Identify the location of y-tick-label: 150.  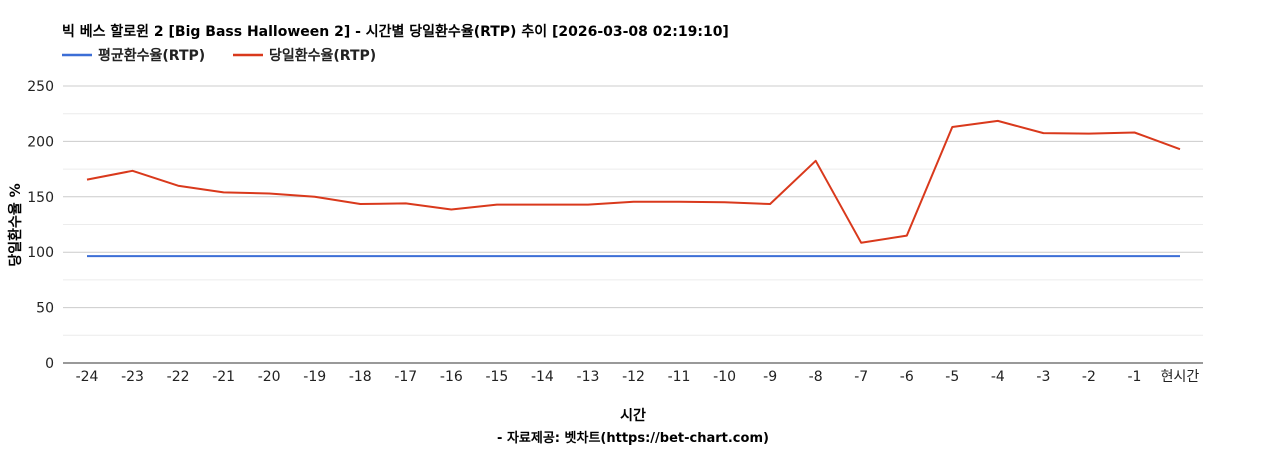
(40, 198).